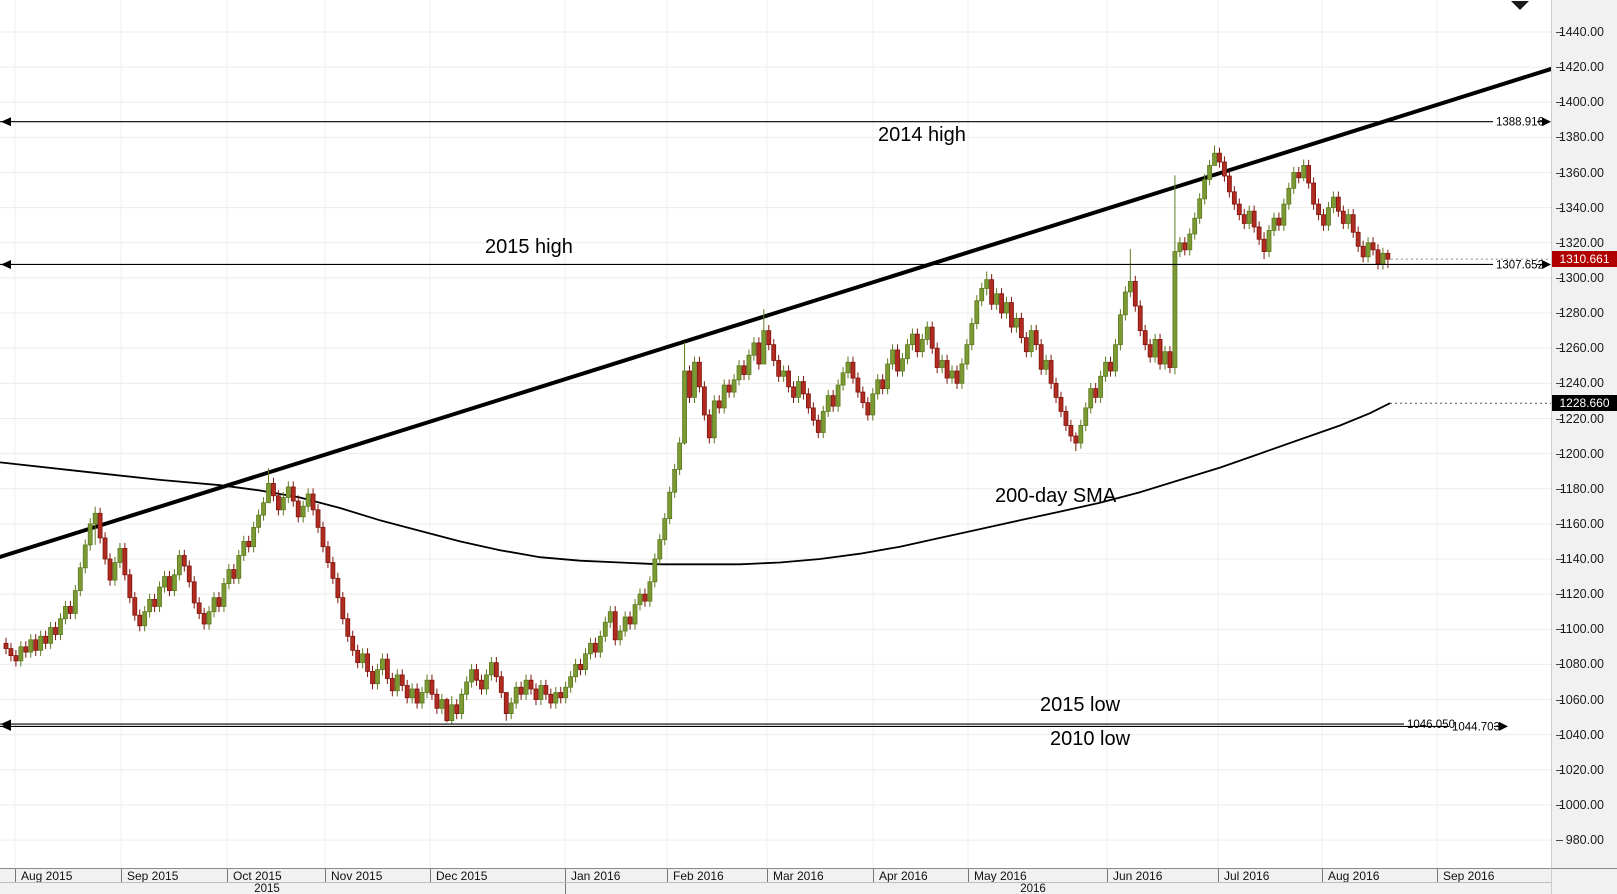 Image resolution: width=1617 pixels, height=894 pixels. What do you see at coordinates (529, 247) in the screenshot?
I see `chart-annotation: 2015 high` at bounding box center [529, 247].